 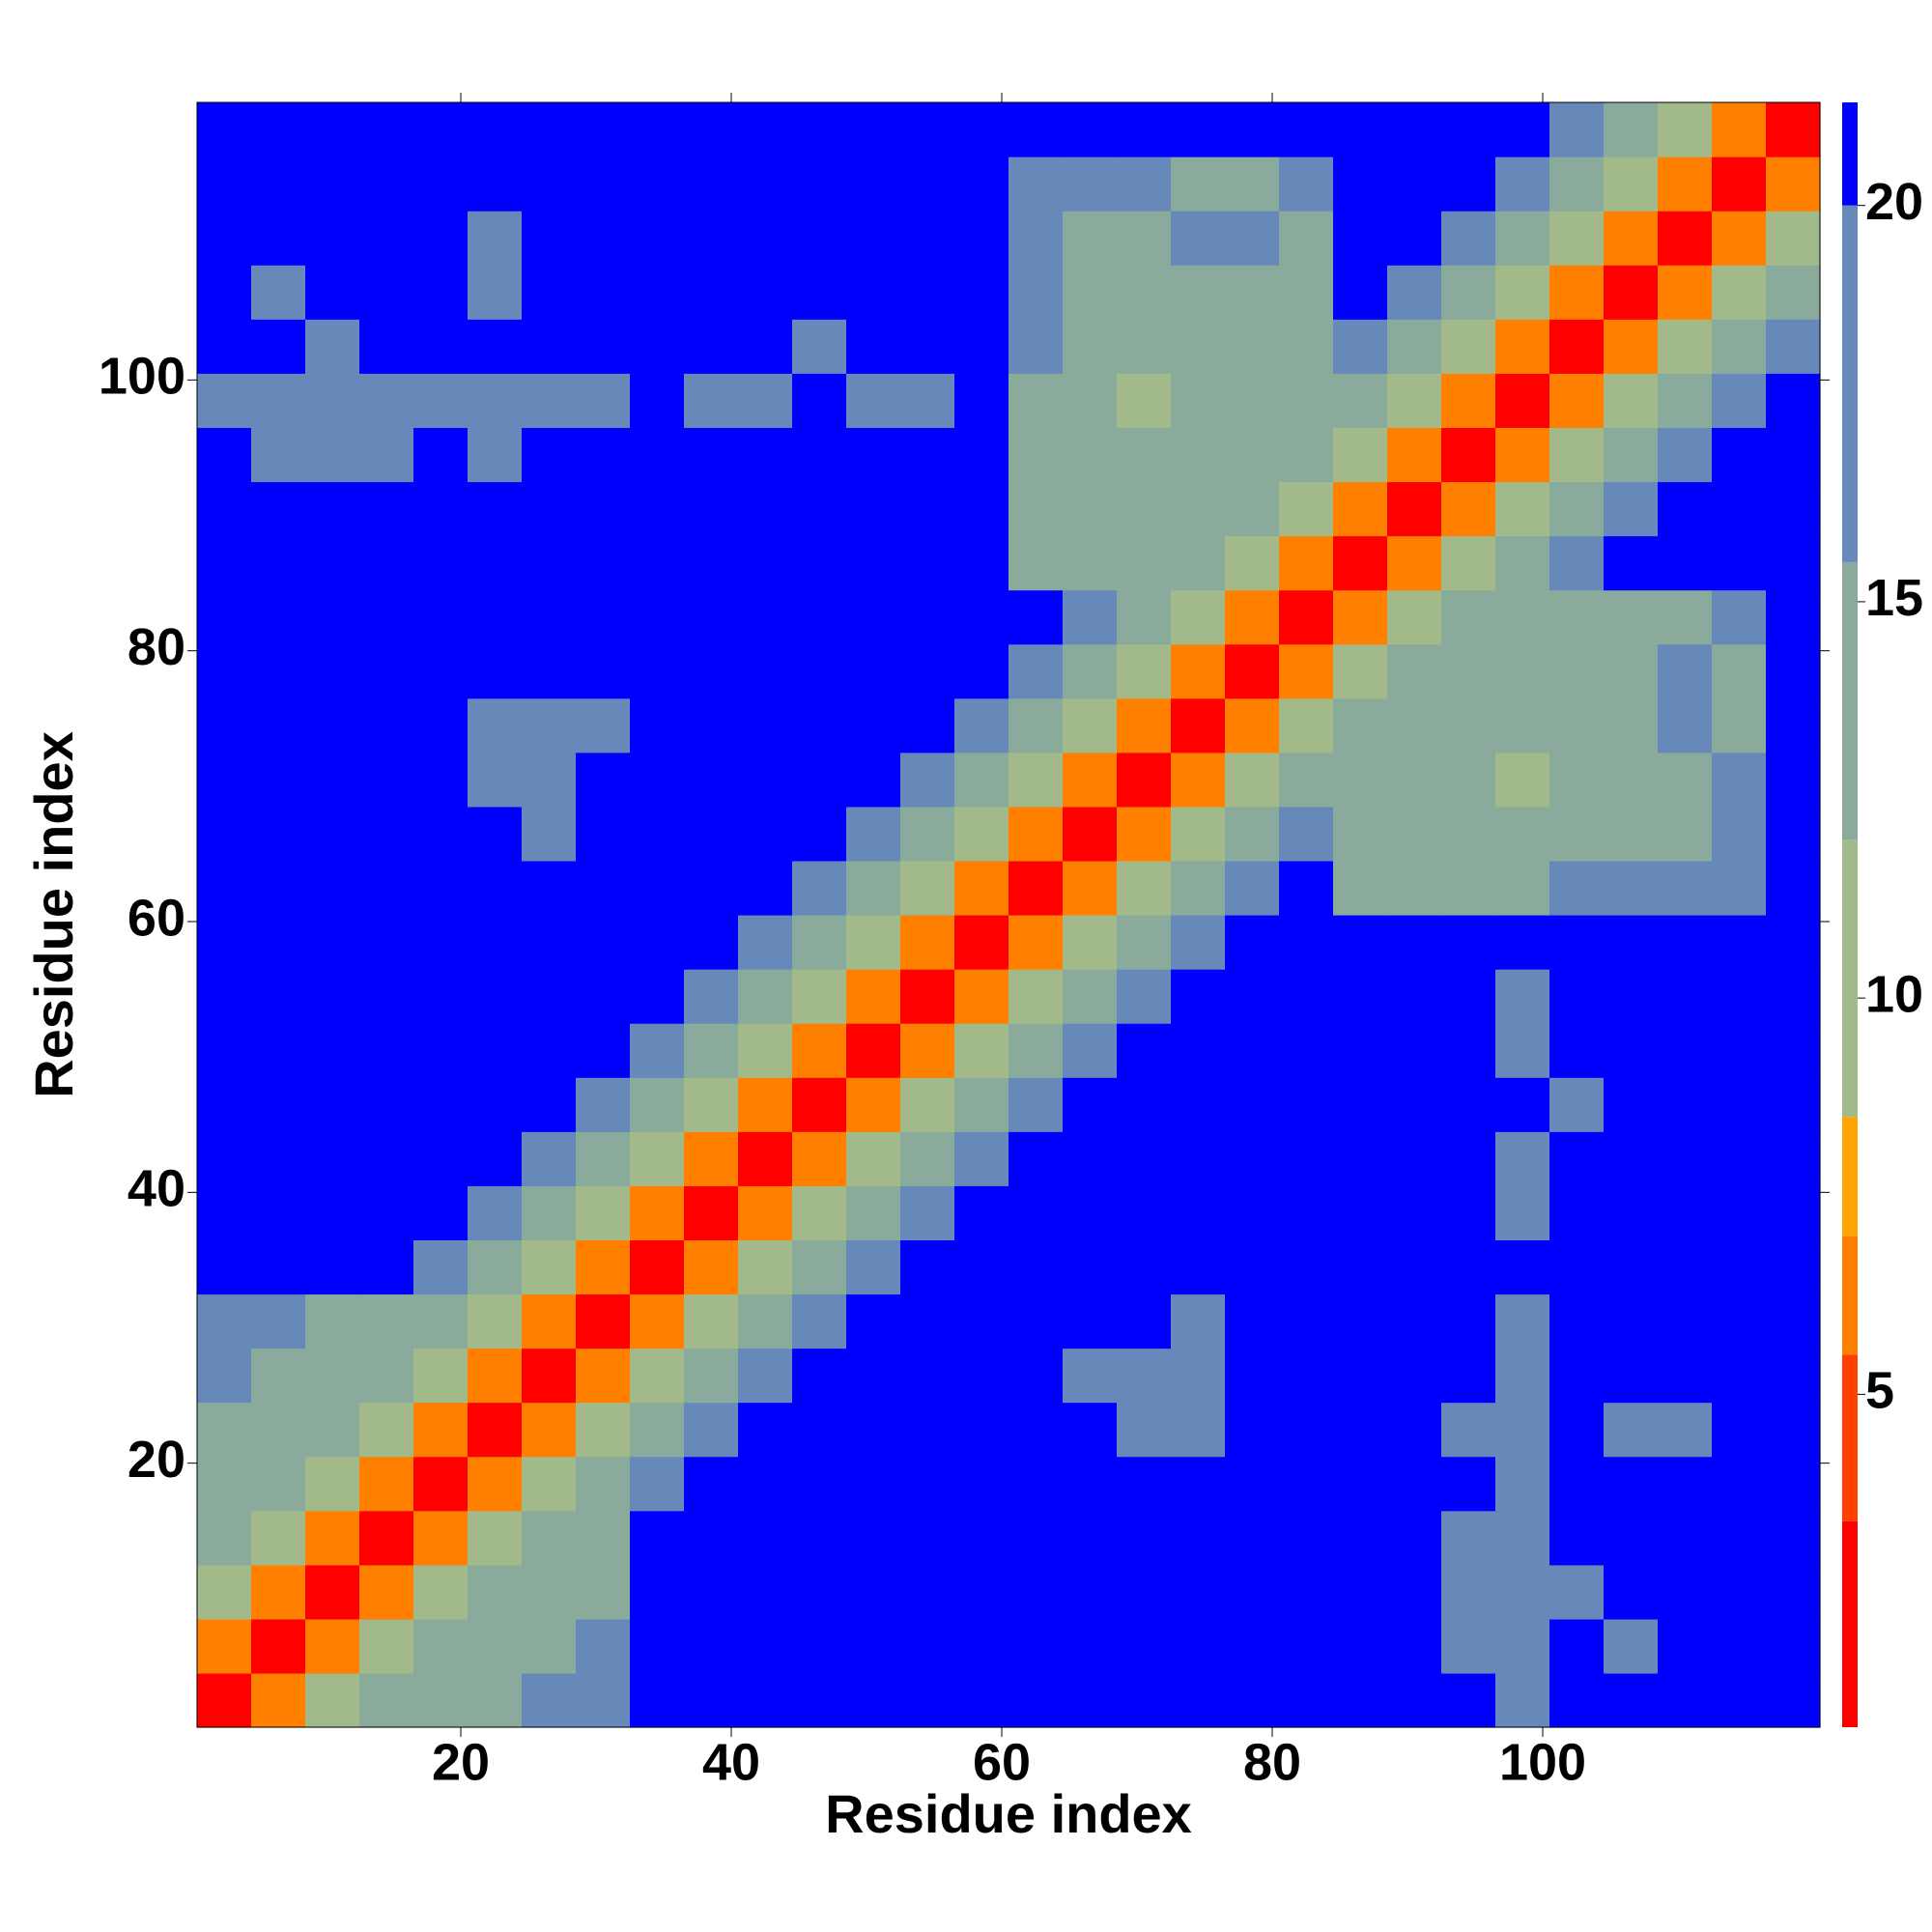 I want to click on y-tick-label: 100, so click(x=142, y=377).